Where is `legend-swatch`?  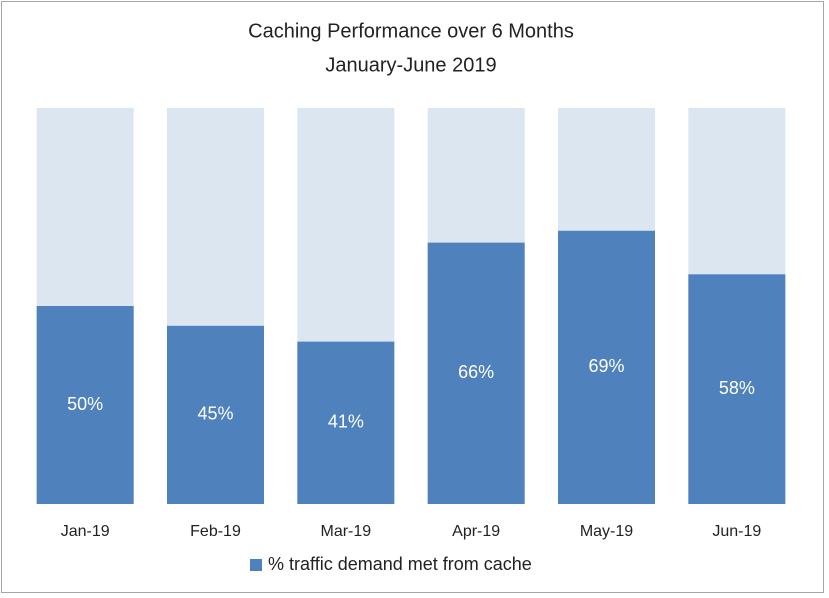
legend-swatch is located at coordinates (256, 565).